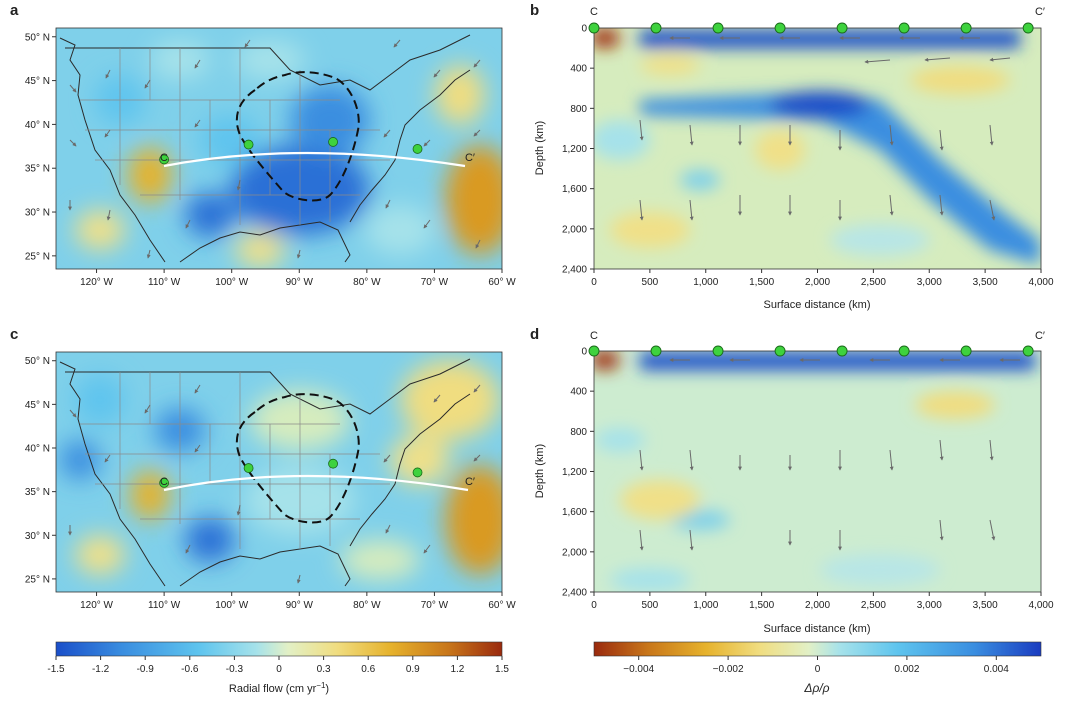 The image size is (1076, 702). What do you see at coordinates (906, 669) in the screenshot?
I see `colorbar-tick-label: 0.002` at bounding box center [906, 669].